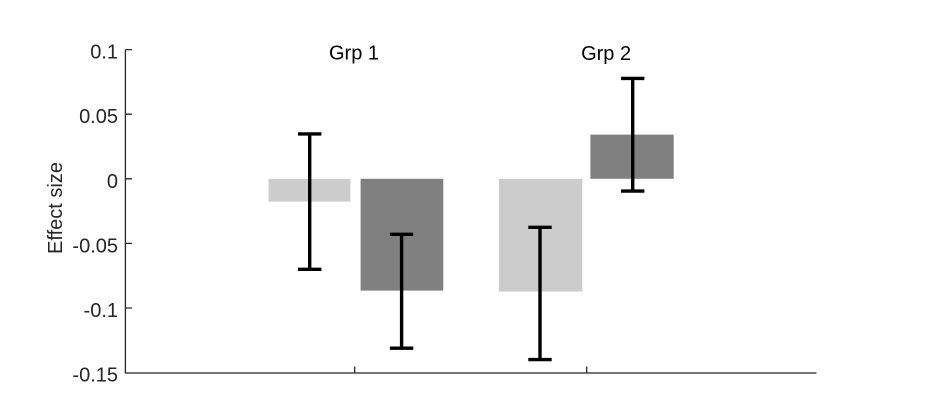  I want to click on svg-text: 0.05, so click(98, 117).